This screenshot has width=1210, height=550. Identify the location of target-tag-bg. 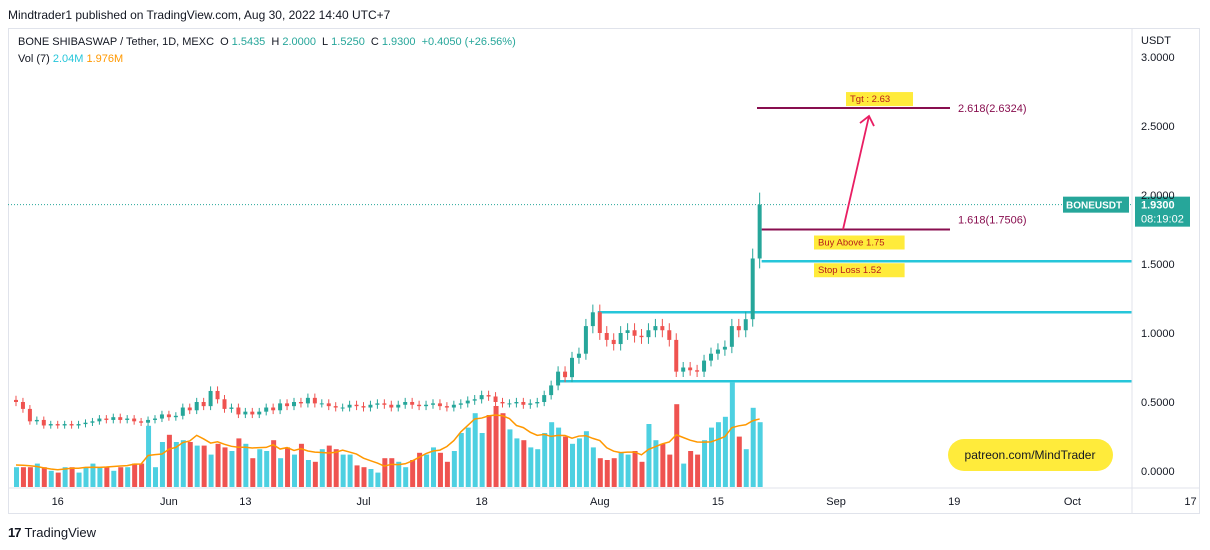
(879, 99).